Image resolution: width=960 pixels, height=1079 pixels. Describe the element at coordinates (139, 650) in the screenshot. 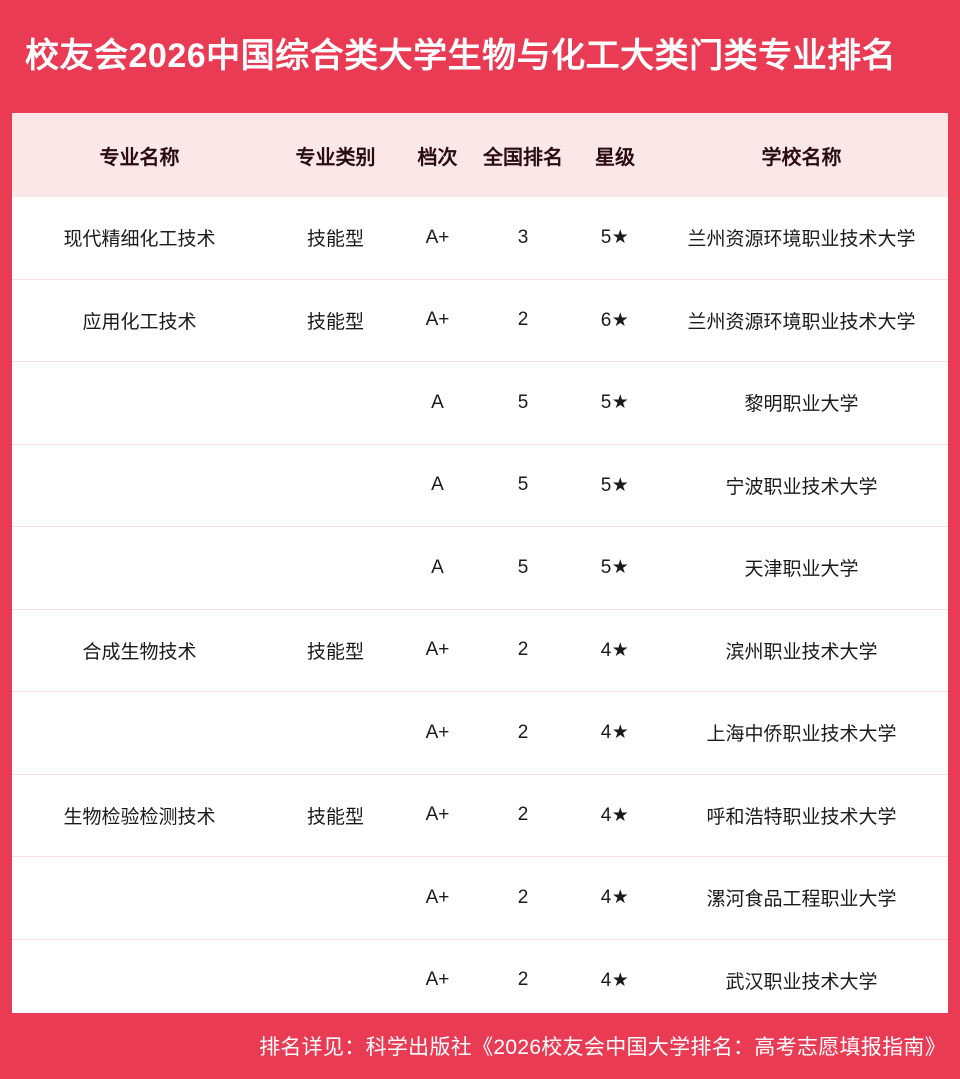

I see `cell-major: 合成生物技术` at that location.